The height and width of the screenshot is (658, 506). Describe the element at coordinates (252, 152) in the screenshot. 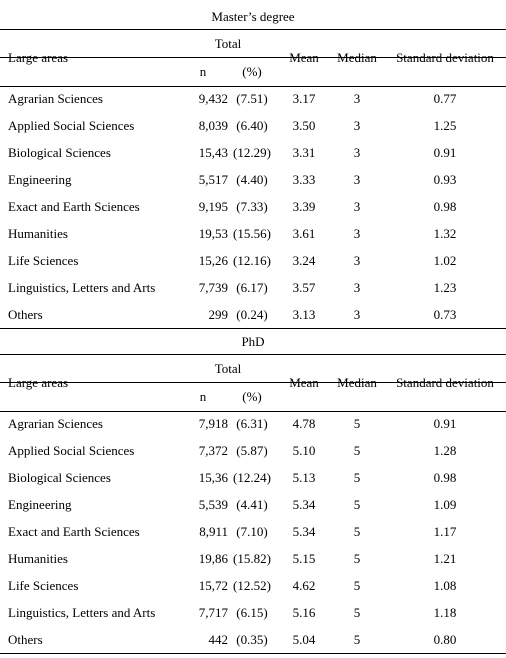

I see `cell: (12.29)` at that location.